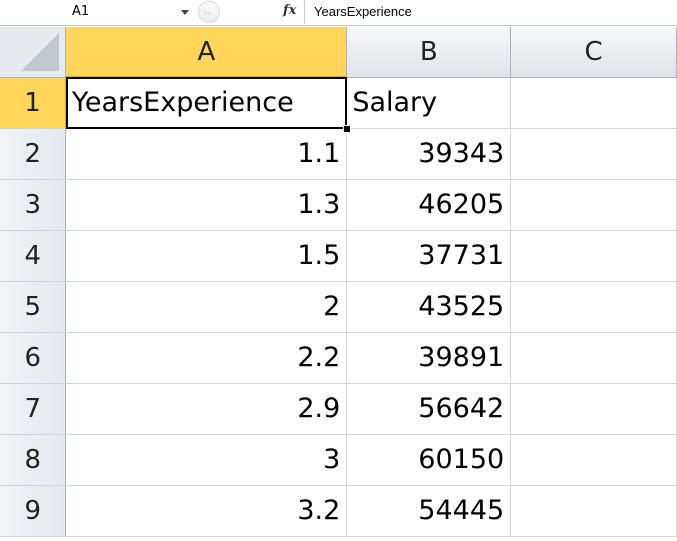 The height and width of the screenshot is (541, 677). I want to click on table-row: 8 3 60150, so click(338, 460).